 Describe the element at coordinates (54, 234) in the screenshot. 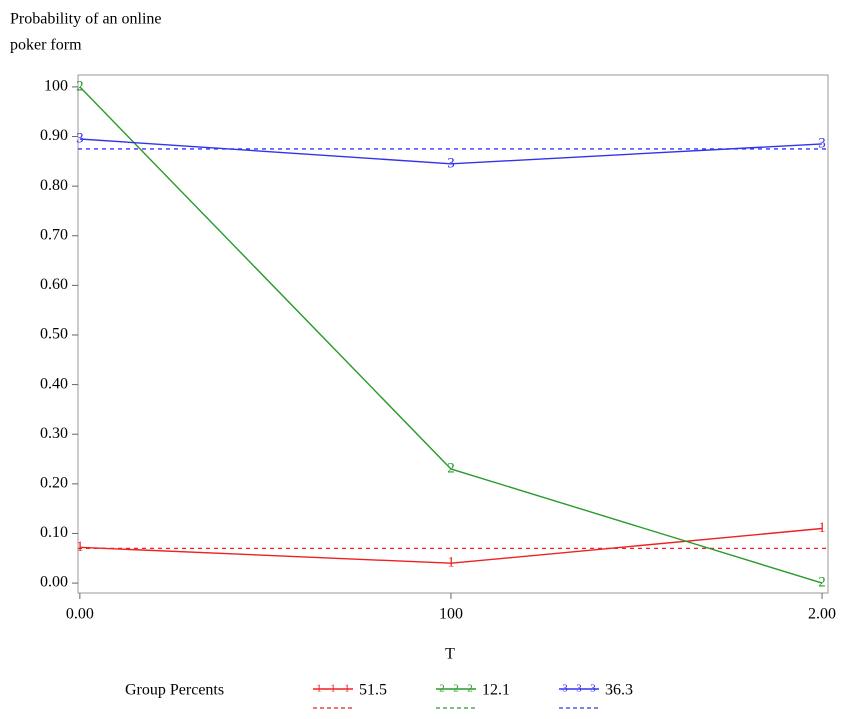

I see `y-tick-label: 0.70` at that location.